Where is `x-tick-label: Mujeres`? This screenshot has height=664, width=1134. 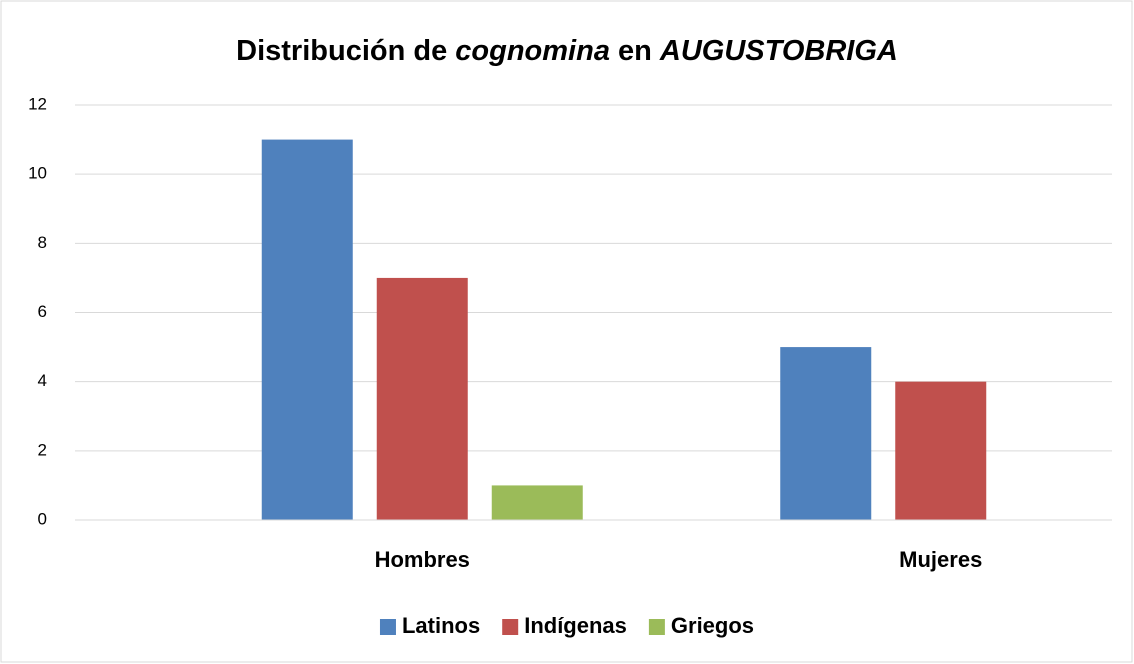 x-tick-label: Mujeres is located at coordinates (940, 559).